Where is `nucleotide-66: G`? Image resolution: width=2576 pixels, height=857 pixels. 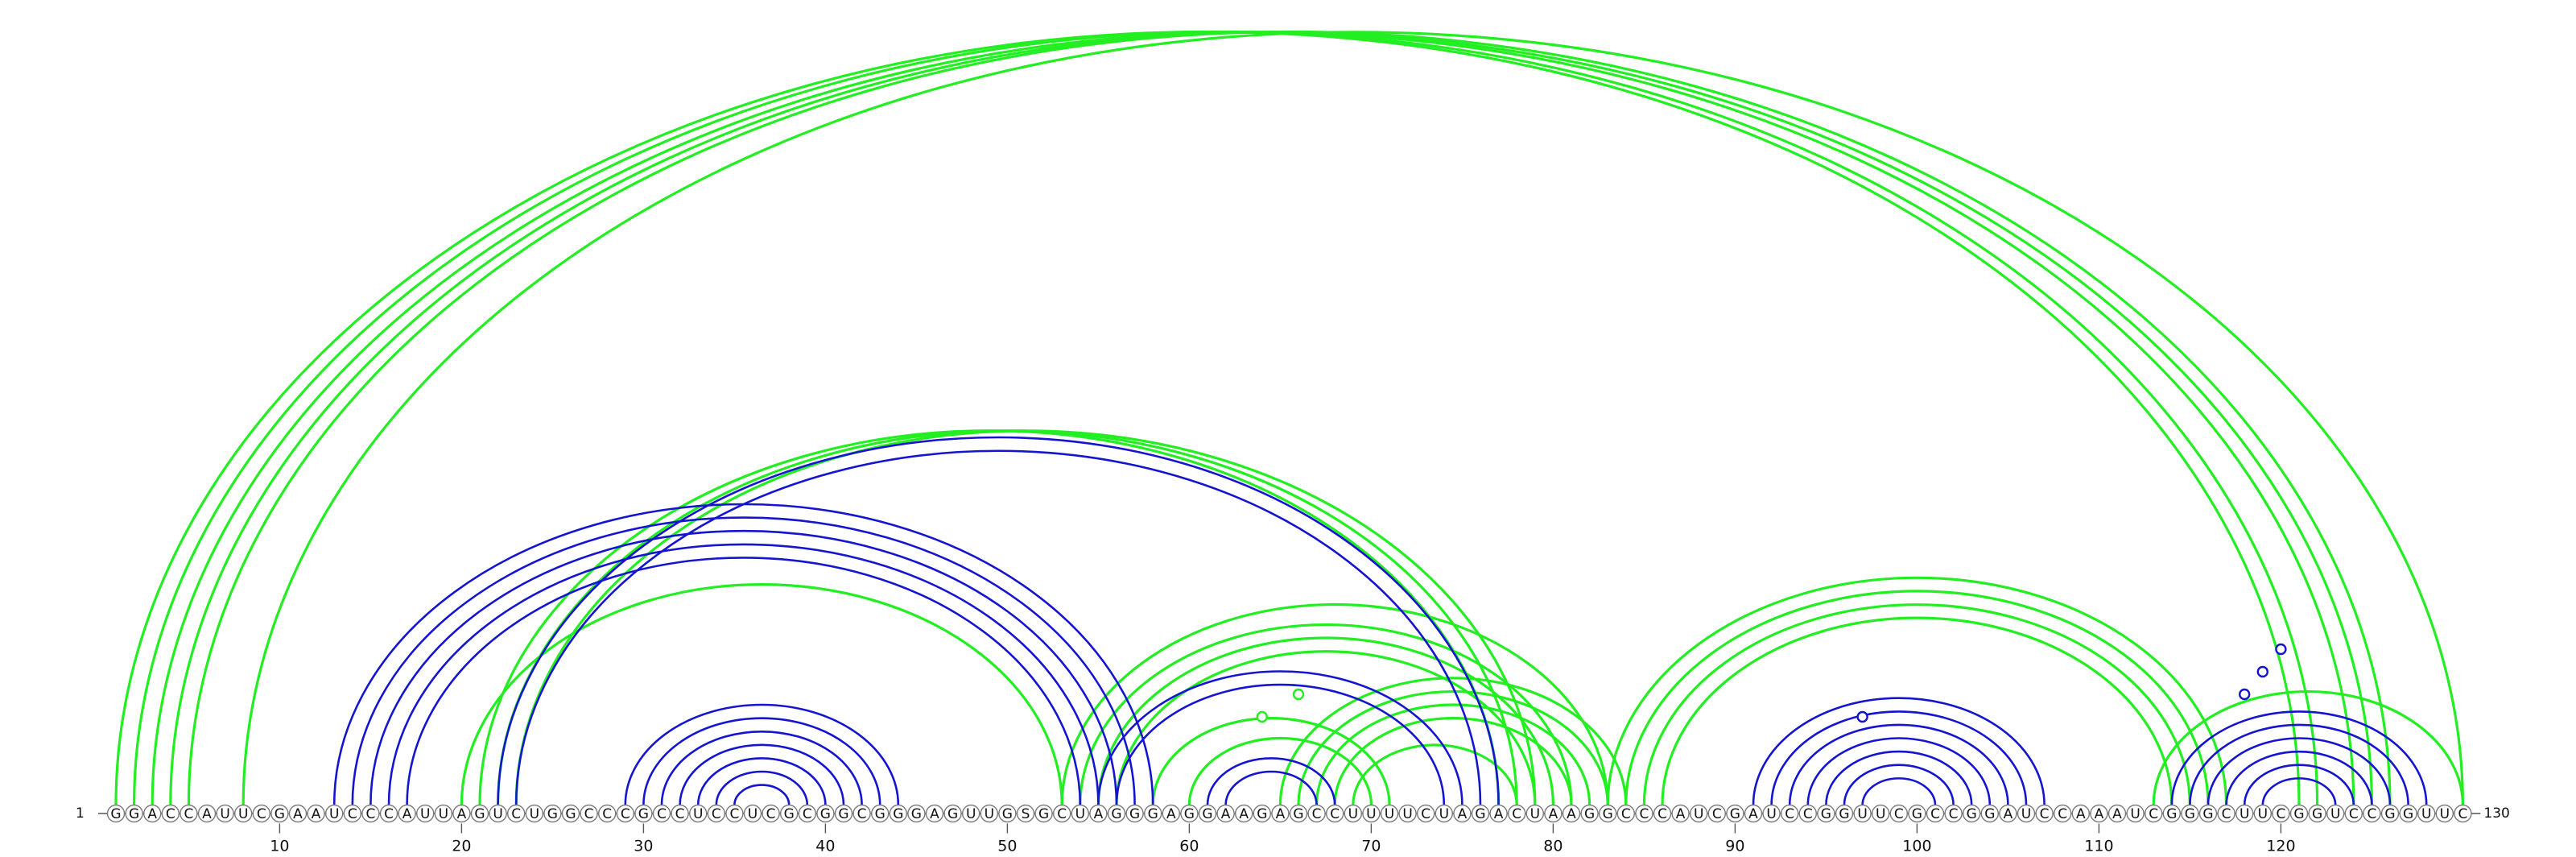
nucleotide-66: G is located at coordinates (1298, 813).